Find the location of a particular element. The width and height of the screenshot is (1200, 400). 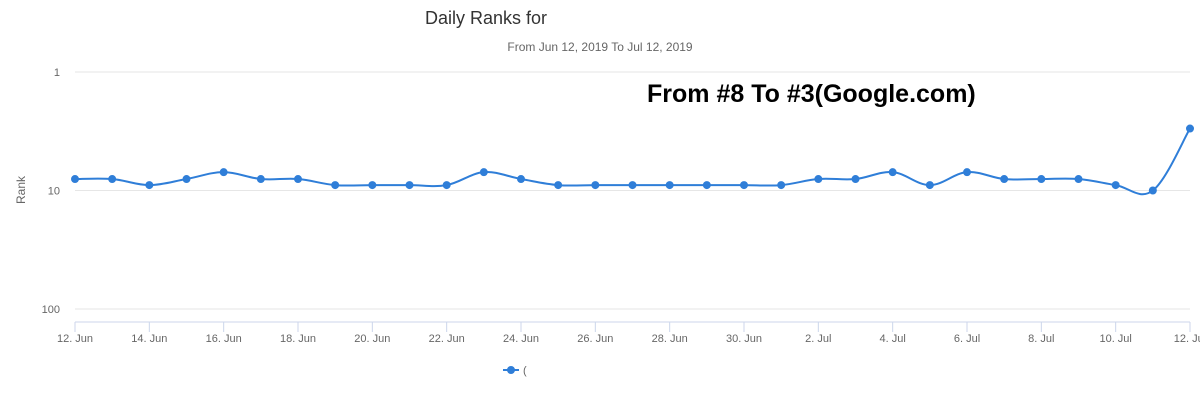

x-tick-label: 28. Jun is located at coordinates (670, 339).